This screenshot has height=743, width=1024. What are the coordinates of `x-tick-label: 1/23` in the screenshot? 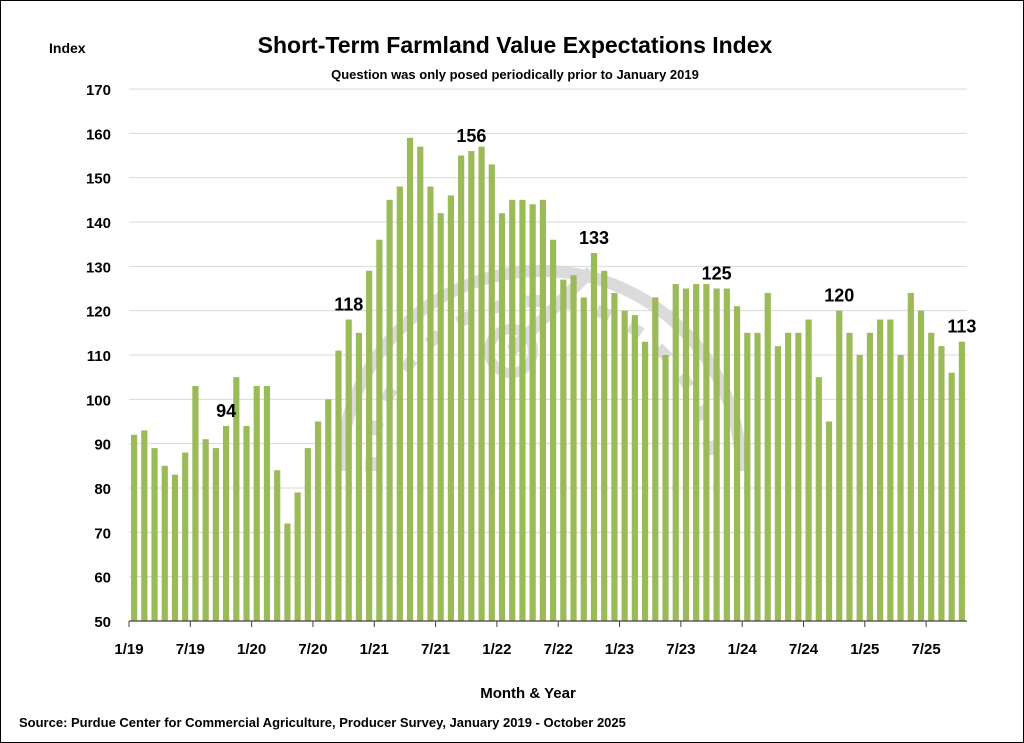 It's located at (619, 649).